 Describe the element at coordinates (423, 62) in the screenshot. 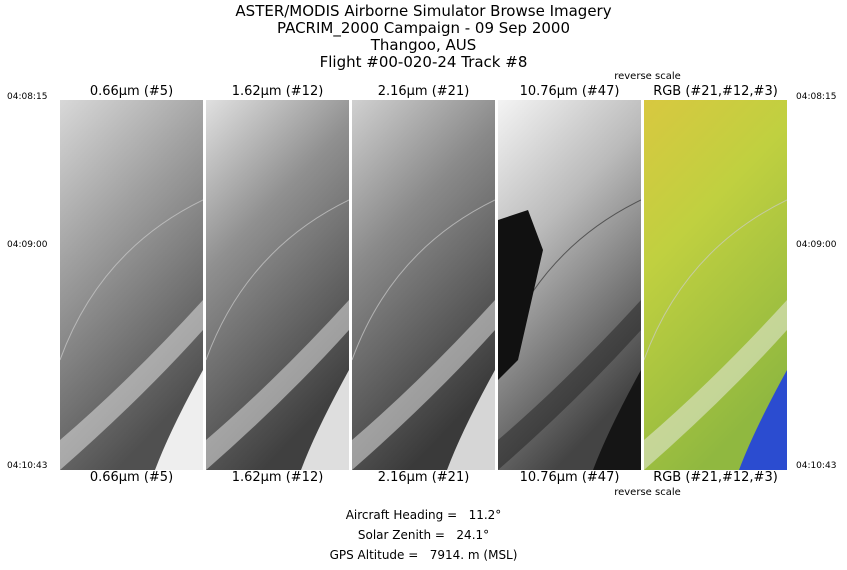

I see `title-line: Flight #00-020-24 Track #8` at that location.